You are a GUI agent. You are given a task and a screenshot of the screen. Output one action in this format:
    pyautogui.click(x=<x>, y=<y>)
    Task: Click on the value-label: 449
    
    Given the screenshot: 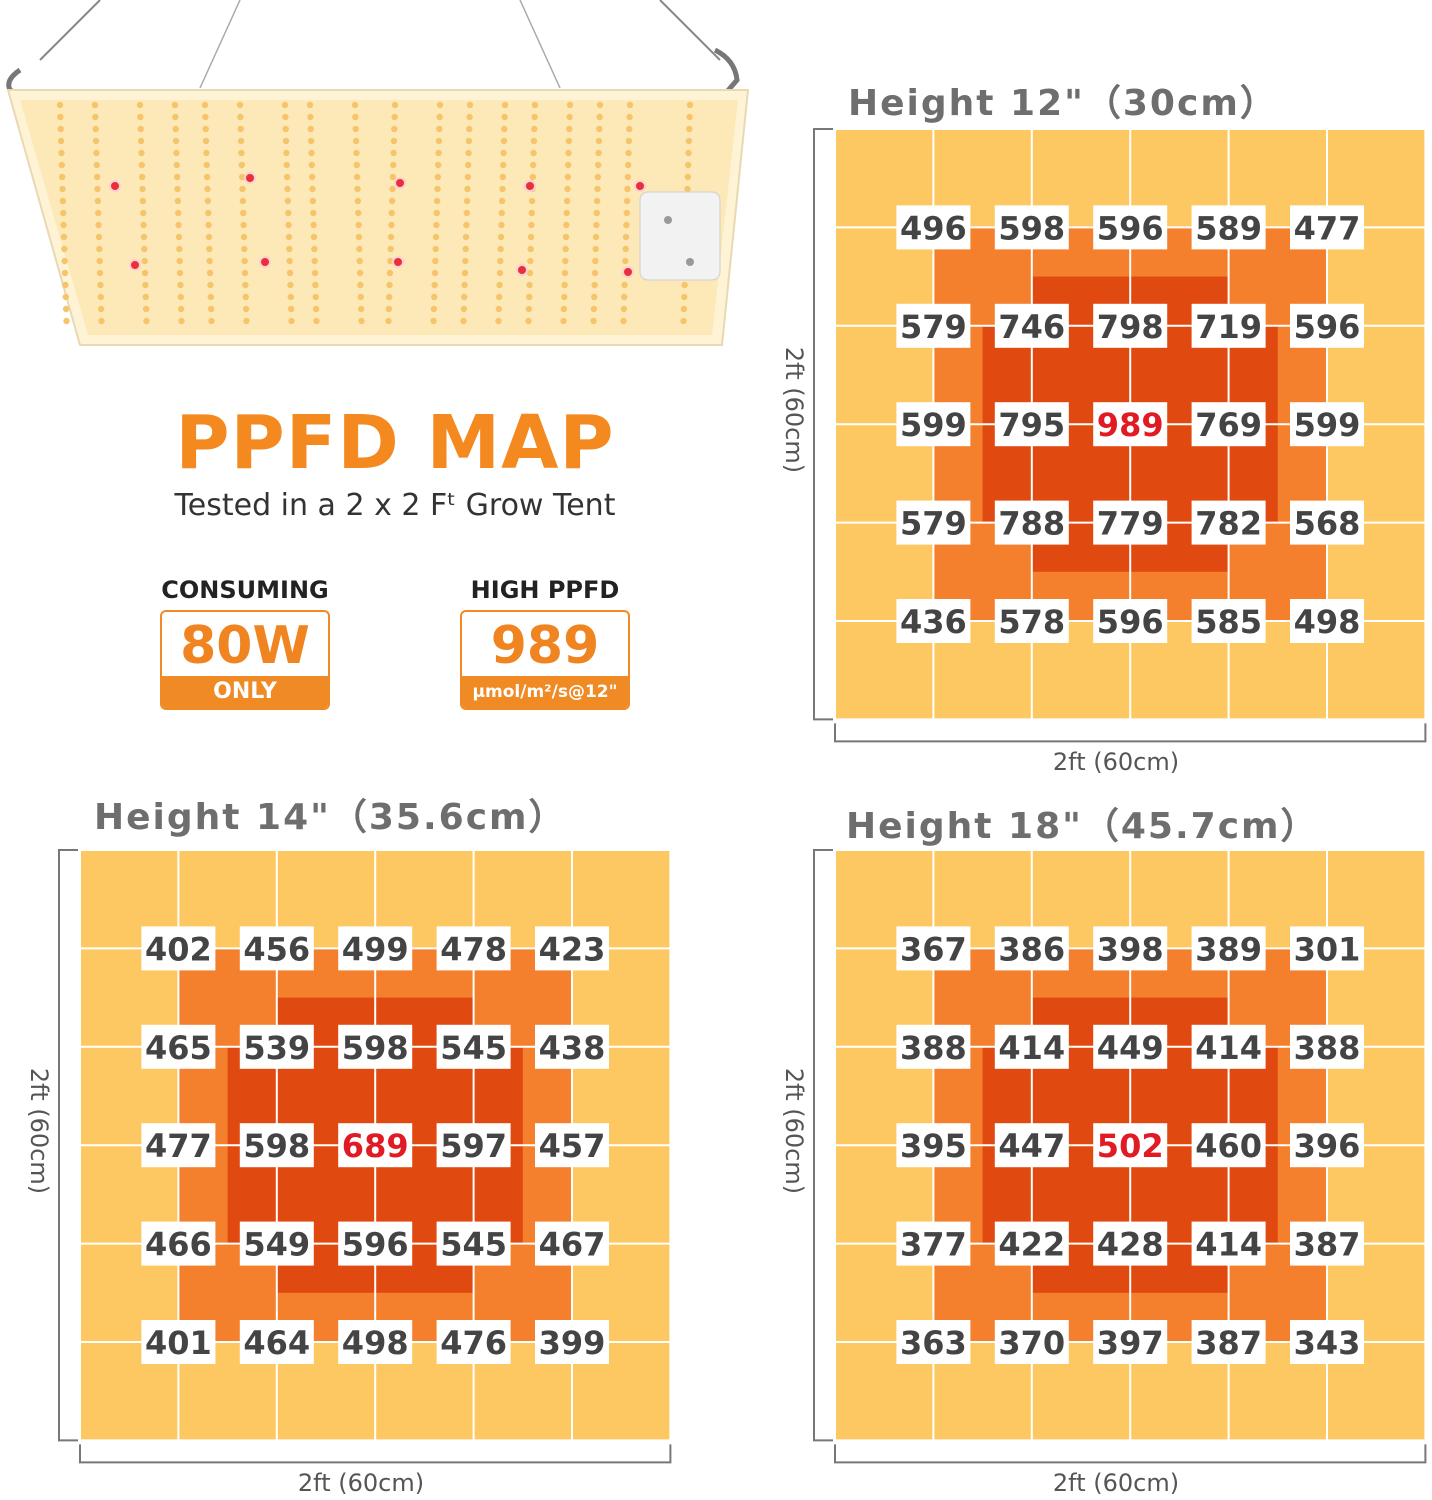 What is the action you would take?
    pyautogui.click(x=1130, y=1048)
    